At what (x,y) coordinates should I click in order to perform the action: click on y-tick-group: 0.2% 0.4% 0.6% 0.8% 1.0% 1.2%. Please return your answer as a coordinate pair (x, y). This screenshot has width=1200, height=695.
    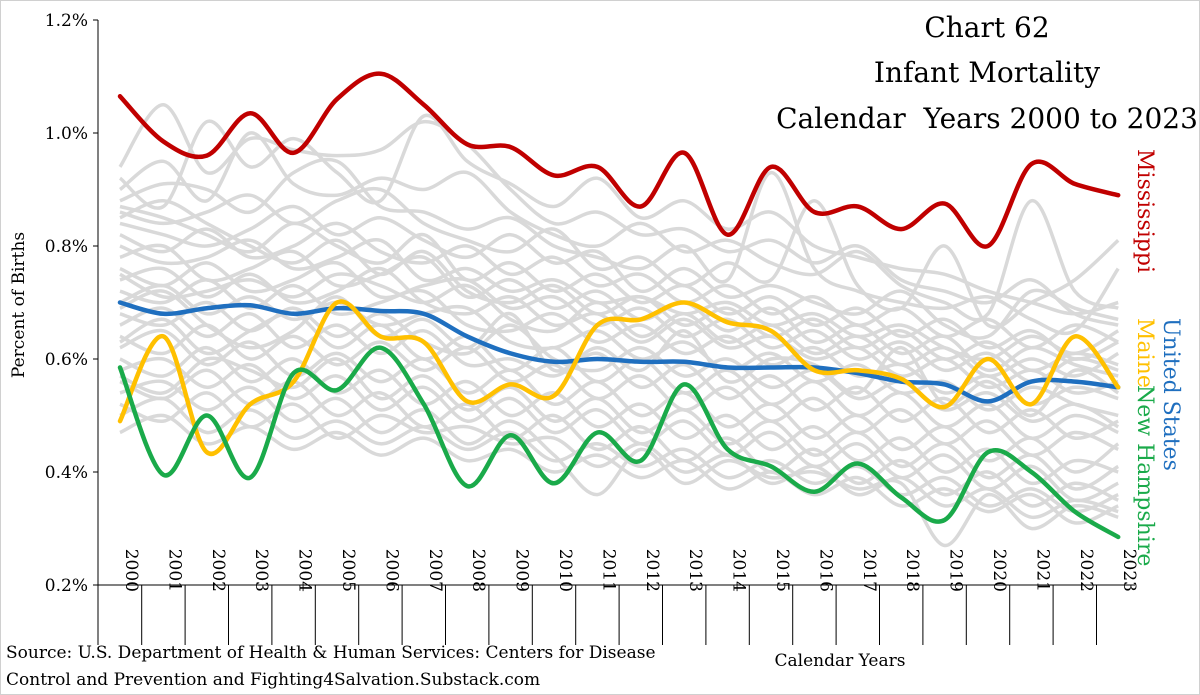
    Looking at the image, I should click on (71, 303).